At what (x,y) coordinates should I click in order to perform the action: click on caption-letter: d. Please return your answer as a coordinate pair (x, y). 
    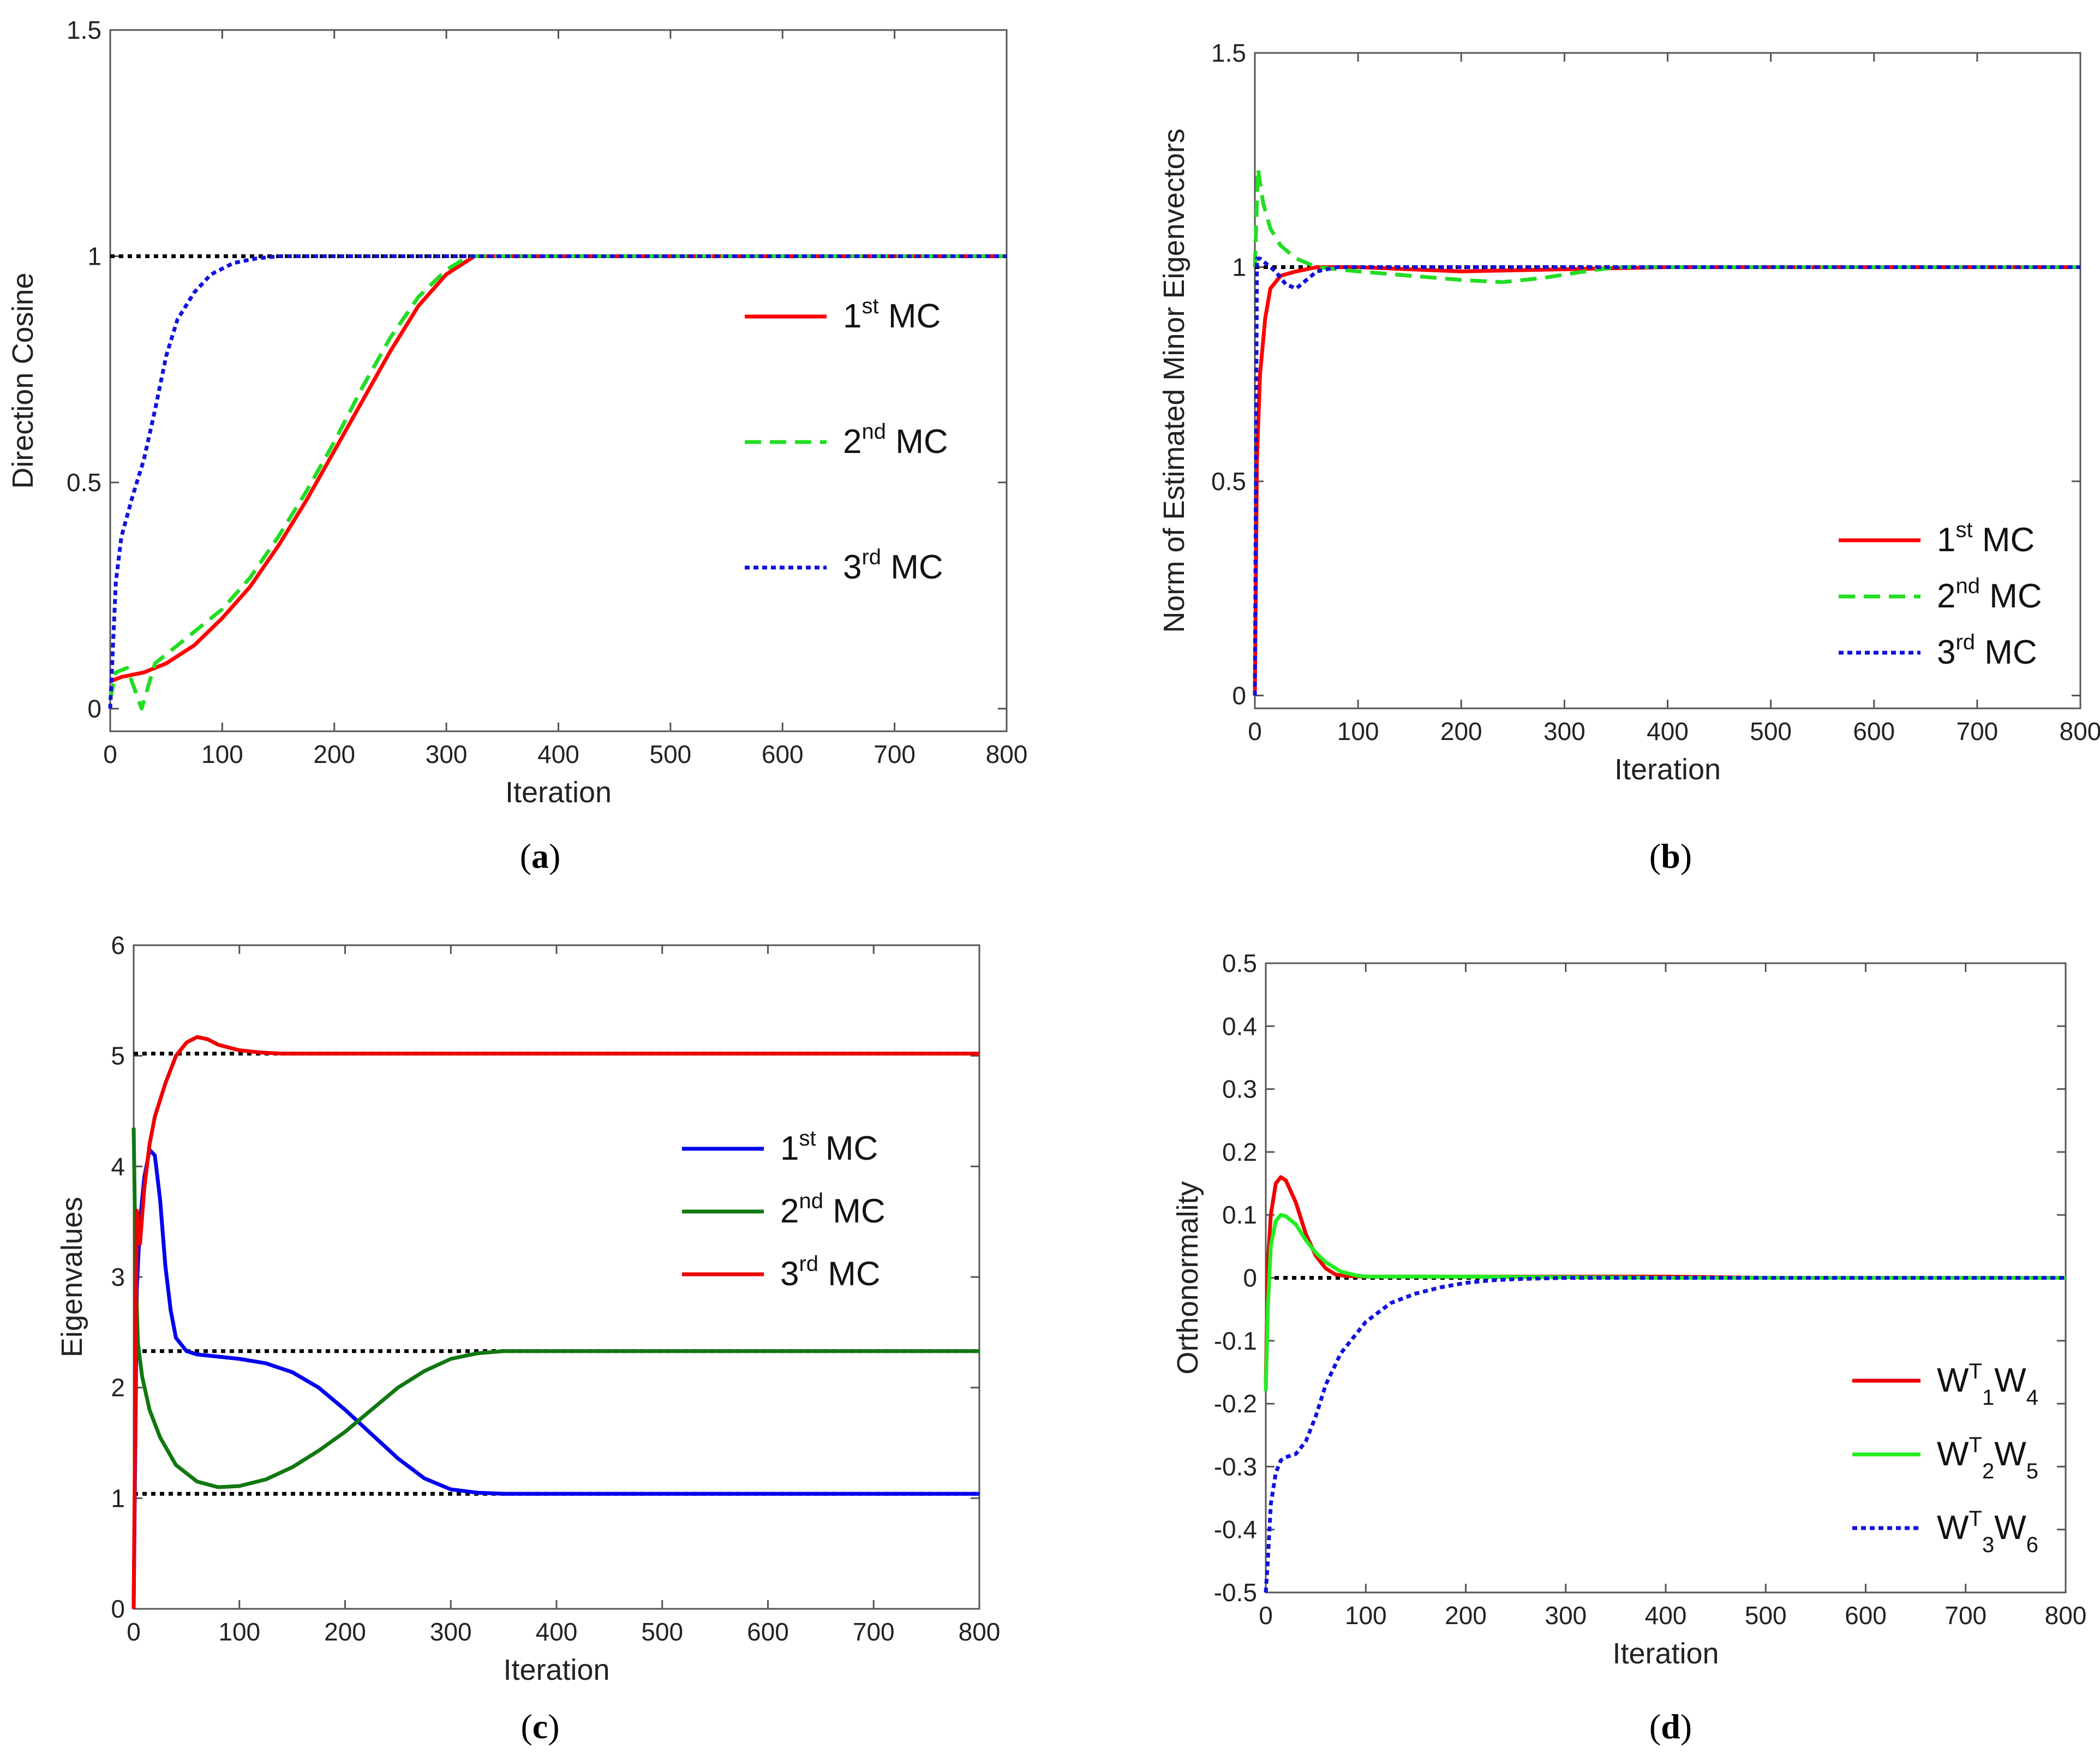
    Looking at the image, I should click on (1670, 1726).